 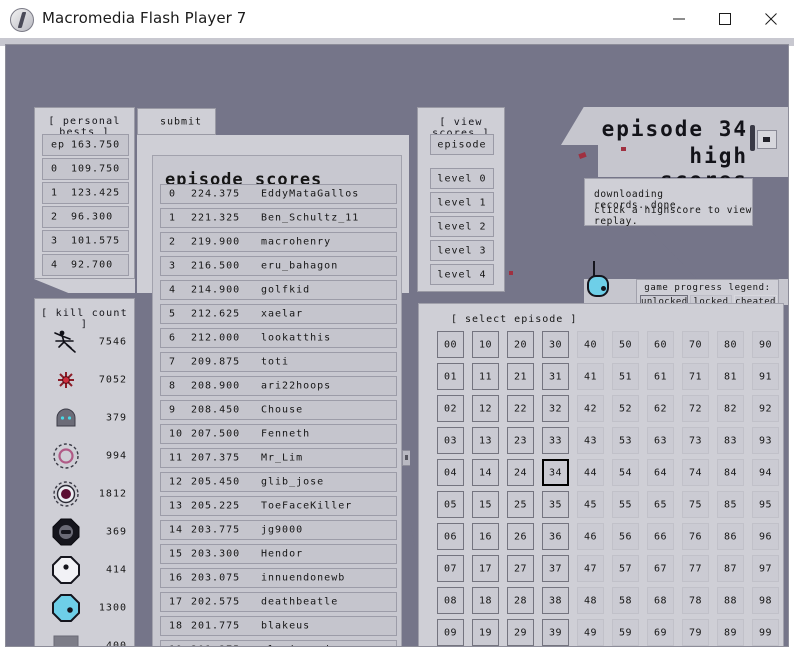 I want to click on episode-cell-81: 81, so click(x=730, y=376).